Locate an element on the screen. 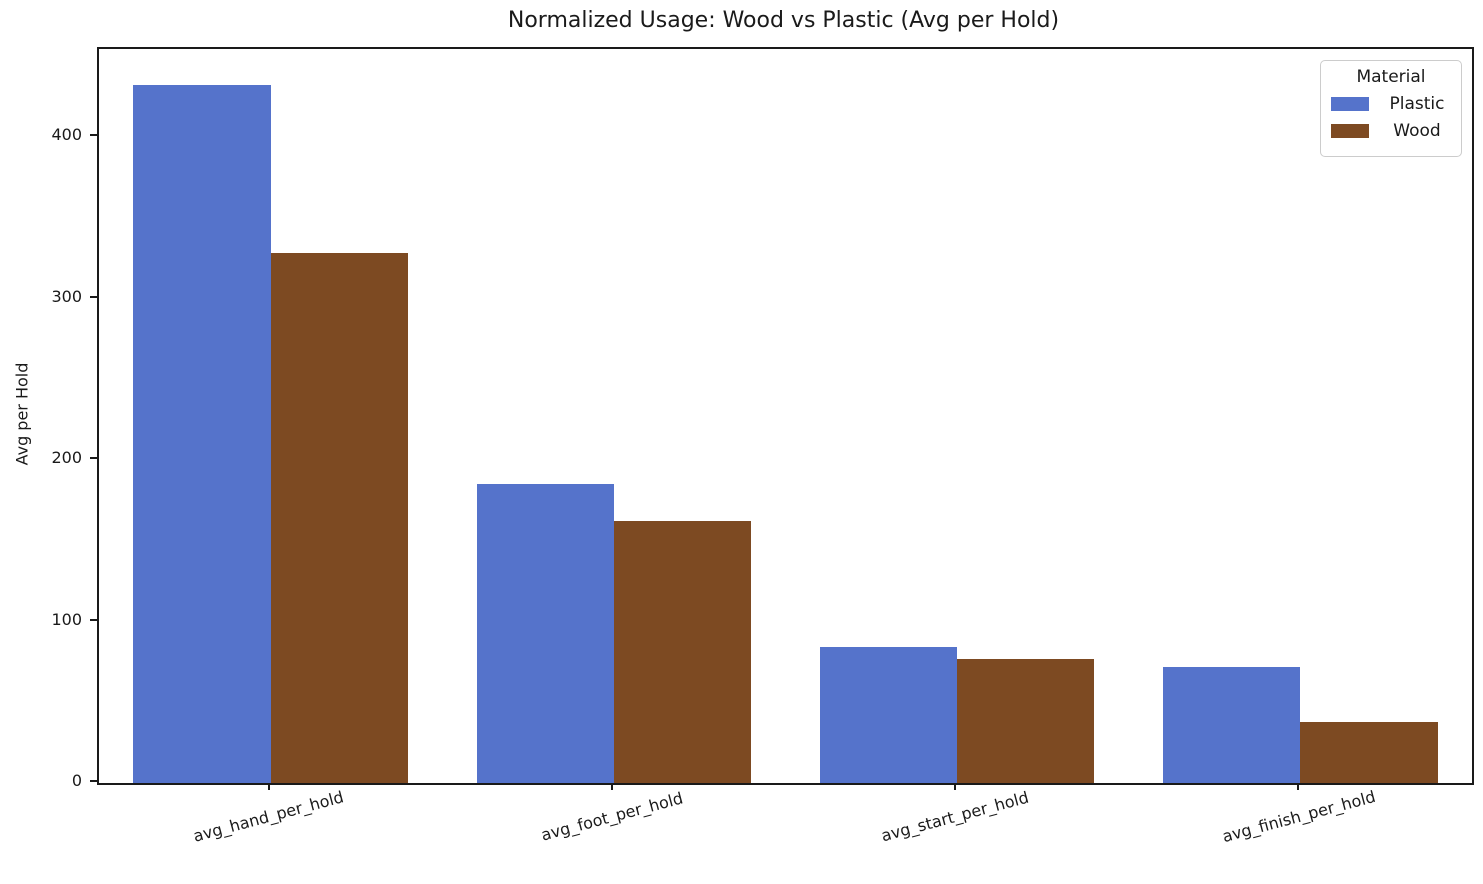 This screenshot has width=1483, height=884. legend-title: Material is located at coordinates (1391, 77).